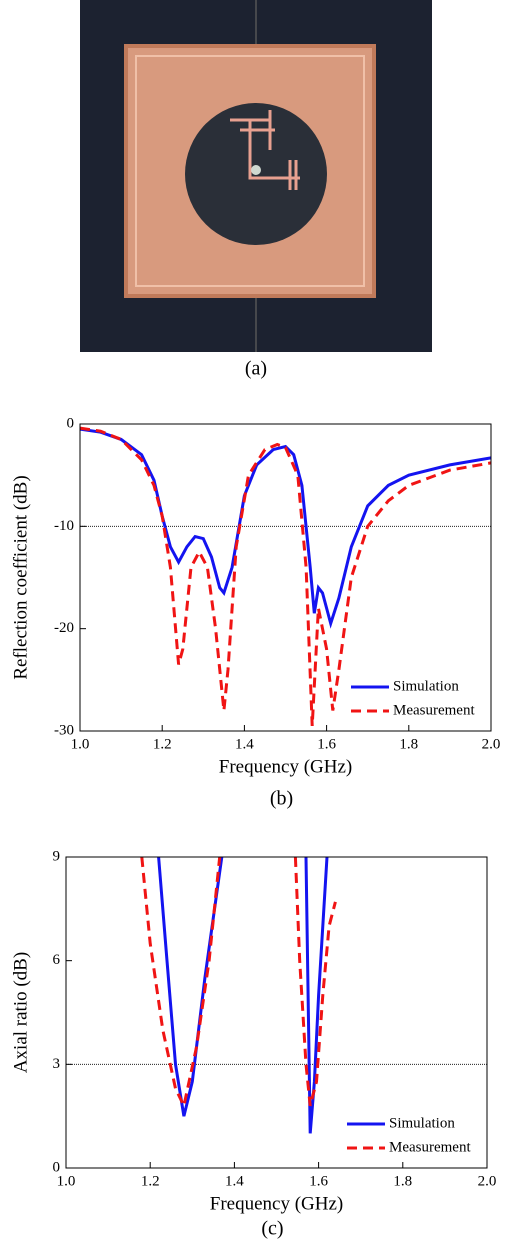 The image size is (515, 1254). I want to click on y-tick-label: -30, so click(64, 730).